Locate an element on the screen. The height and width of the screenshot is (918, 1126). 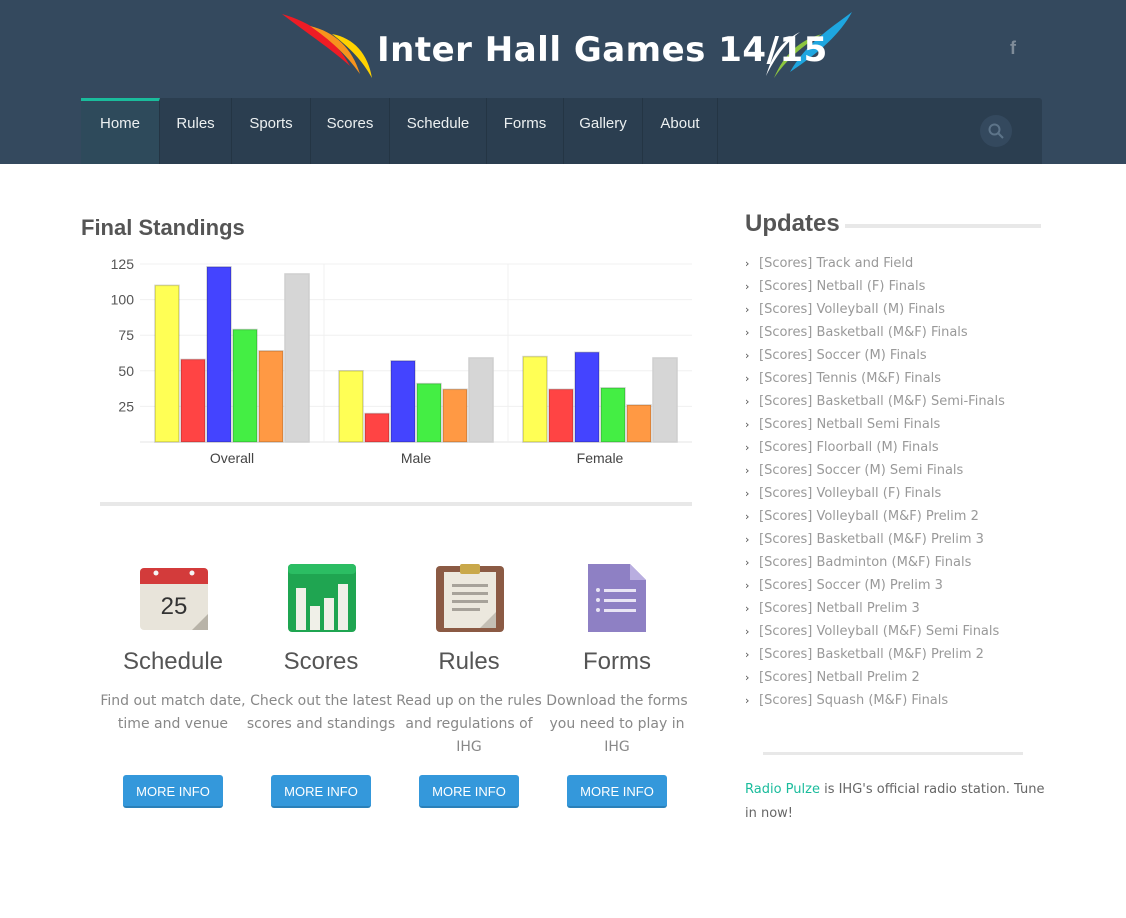
update-item: › [Scores] Volleyball (F) Finals is located at coordinates (895, 494).